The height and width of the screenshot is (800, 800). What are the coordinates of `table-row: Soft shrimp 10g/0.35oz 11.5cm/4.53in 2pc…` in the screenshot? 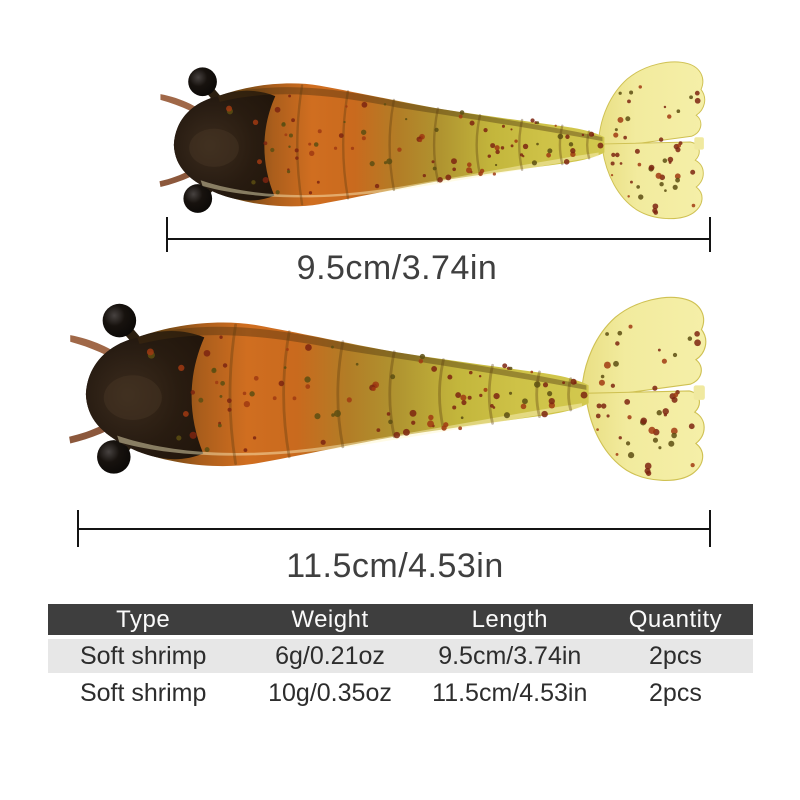 It's located at (400, 693).